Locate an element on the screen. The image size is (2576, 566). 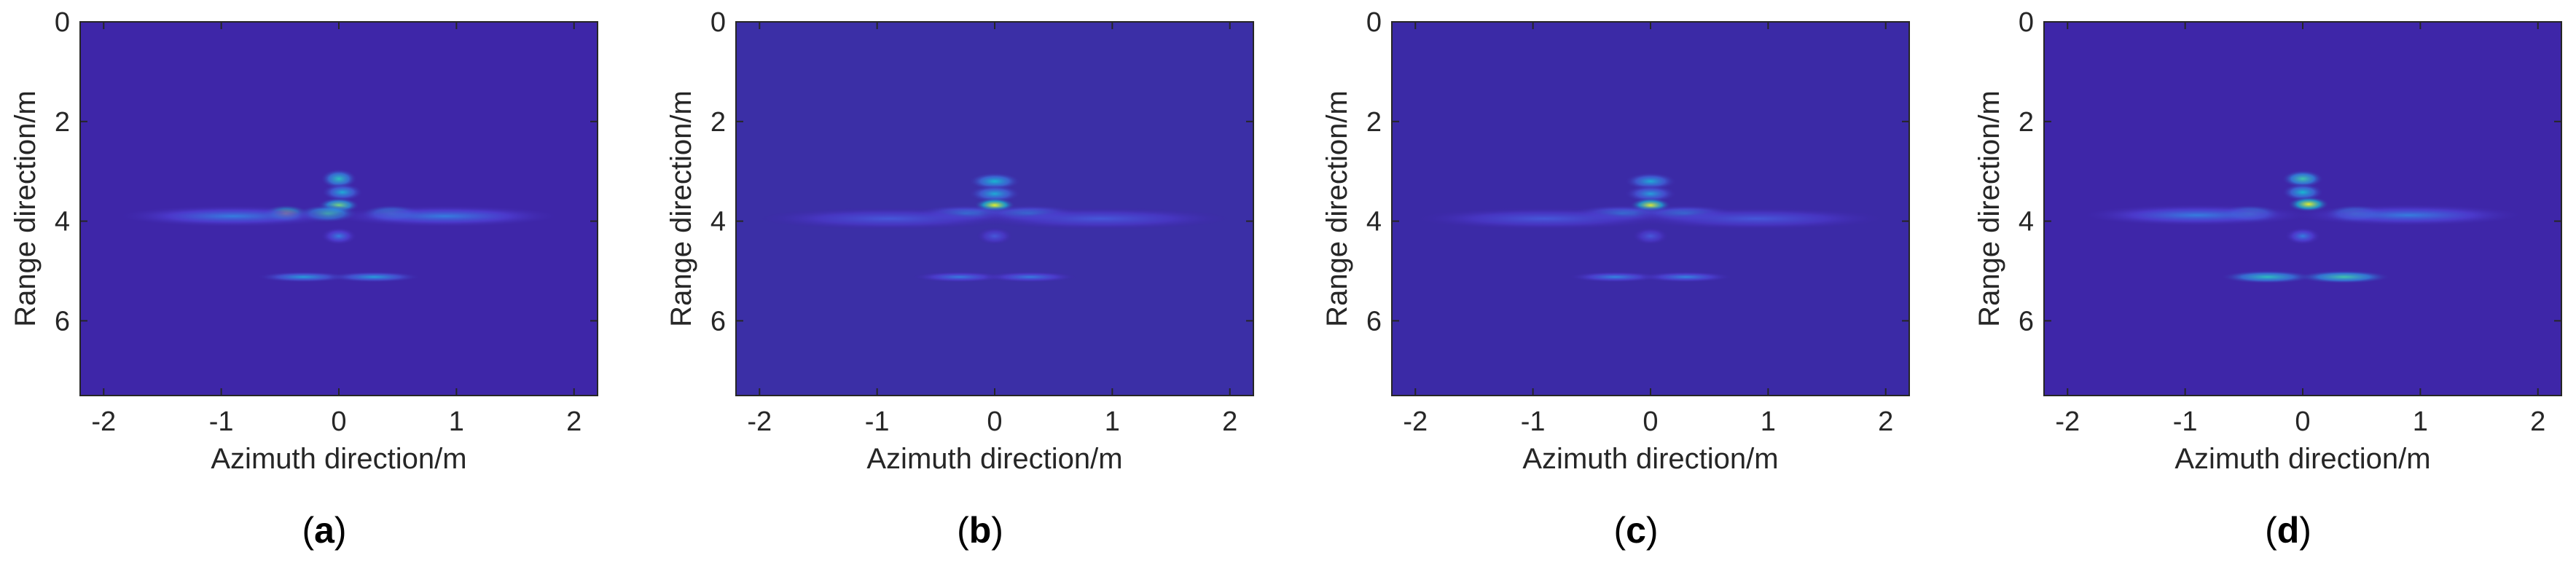
panel-caption: (a) is located at coordinates (324, 530).